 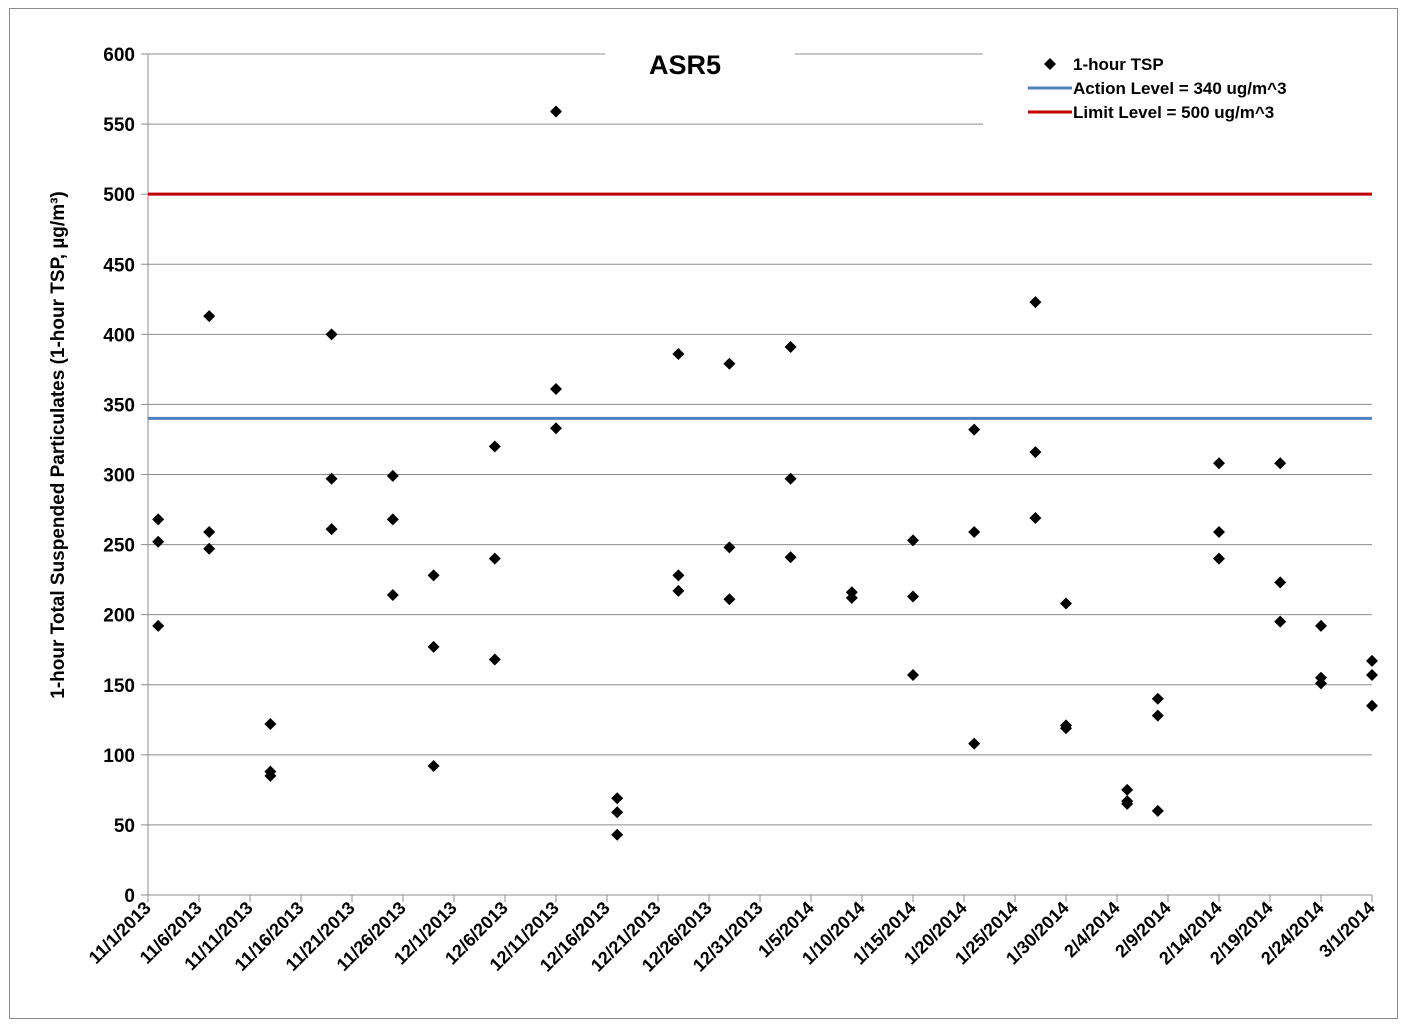 I want to click on y-tick-label: 450, so click(x=119, y=265).